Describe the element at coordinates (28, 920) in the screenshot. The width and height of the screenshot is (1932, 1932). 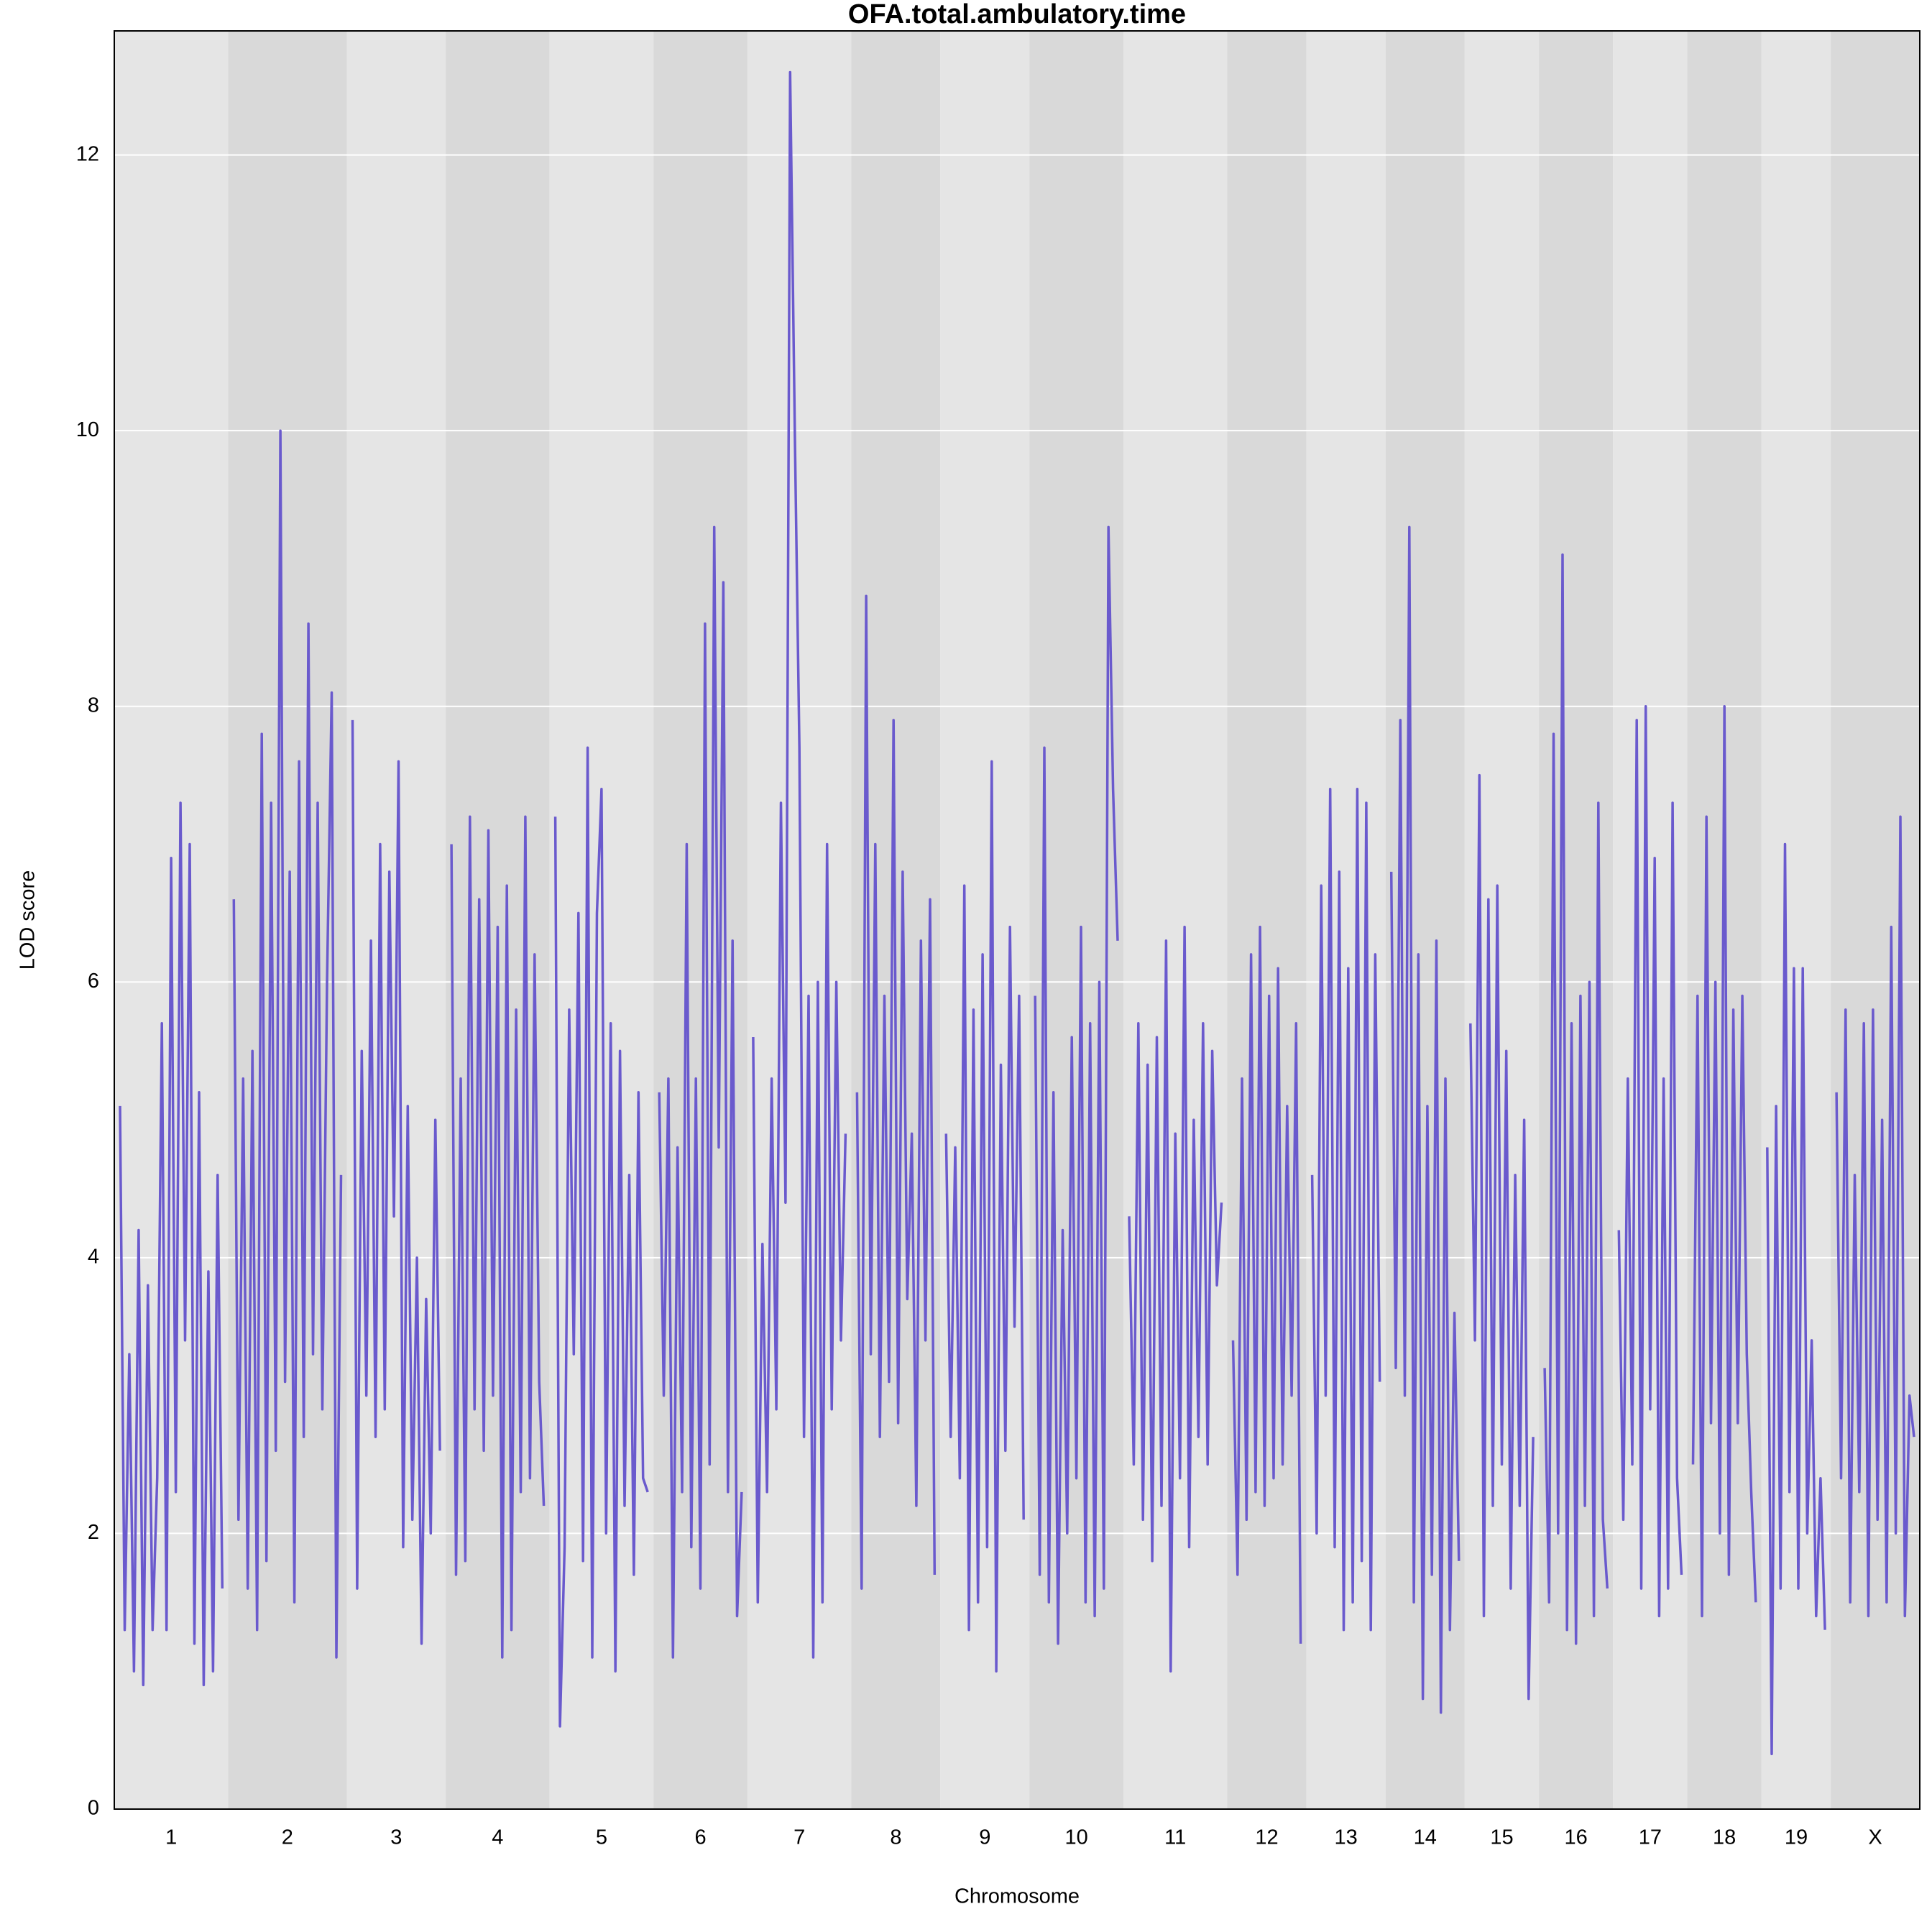
I see `y-axis-label: LOD score` at that location.